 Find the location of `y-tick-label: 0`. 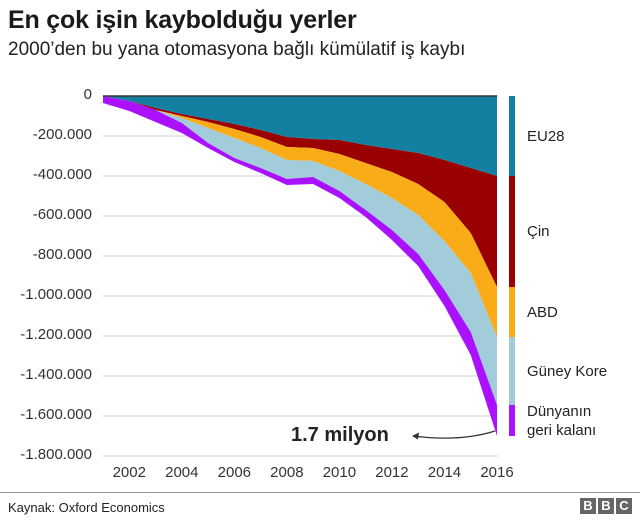

y-tick-label: 0 is located at coordinates (87, 94).